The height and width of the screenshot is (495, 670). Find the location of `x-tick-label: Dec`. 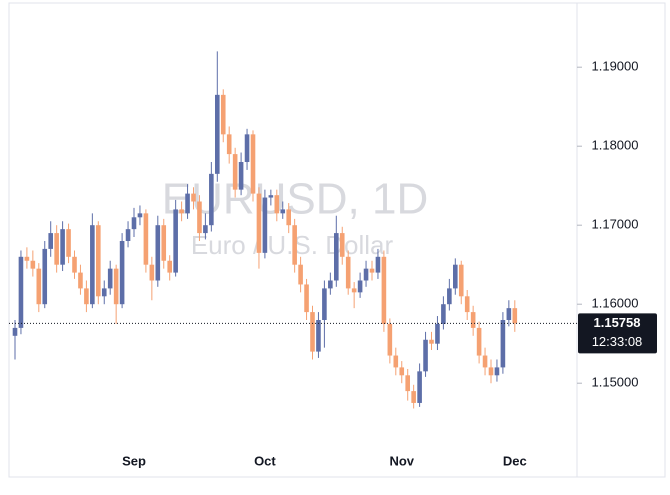

x-tick-label: Dec is located at coordinates (515, 460).